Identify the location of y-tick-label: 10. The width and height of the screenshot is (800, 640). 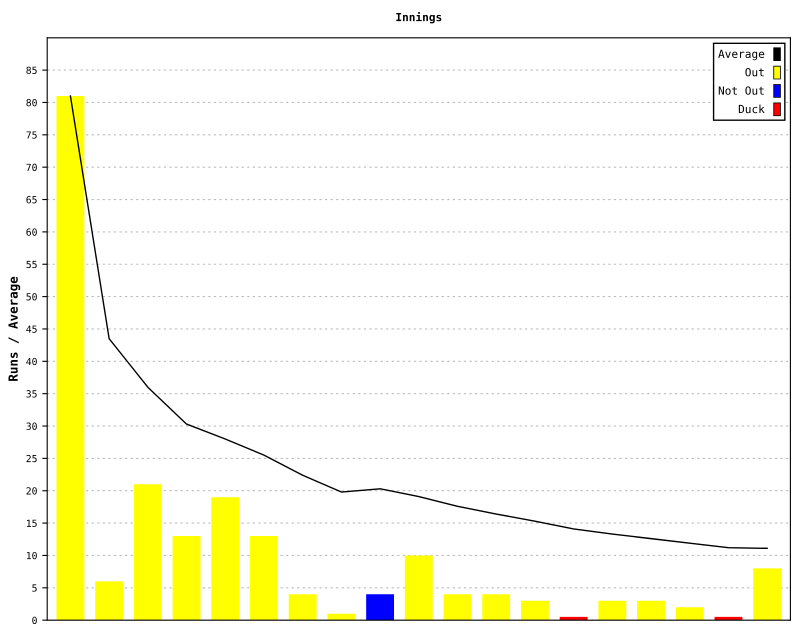
(31, 556).